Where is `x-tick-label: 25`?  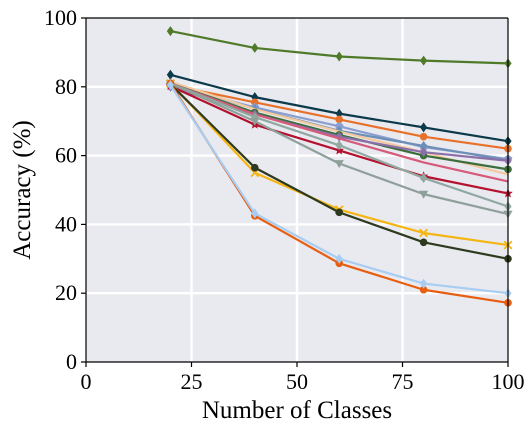 x-tick-label: 25 is located at coordinates (192, 381).